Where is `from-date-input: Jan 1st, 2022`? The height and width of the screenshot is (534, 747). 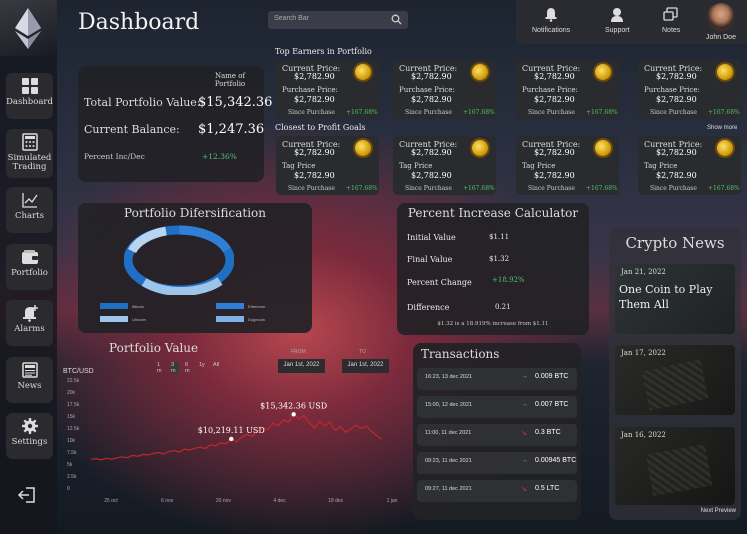 from-date-input: Jan 1st, 2022 is located at coordinates (301, 366).